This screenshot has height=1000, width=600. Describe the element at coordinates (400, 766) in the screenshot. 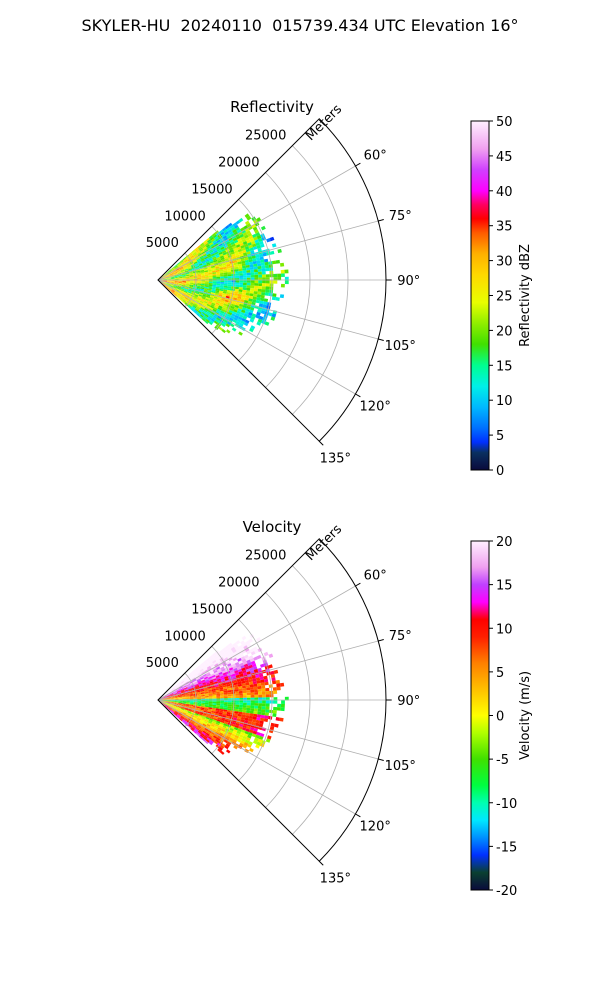

I see `azimuth-tick-label: 105°` at that location.